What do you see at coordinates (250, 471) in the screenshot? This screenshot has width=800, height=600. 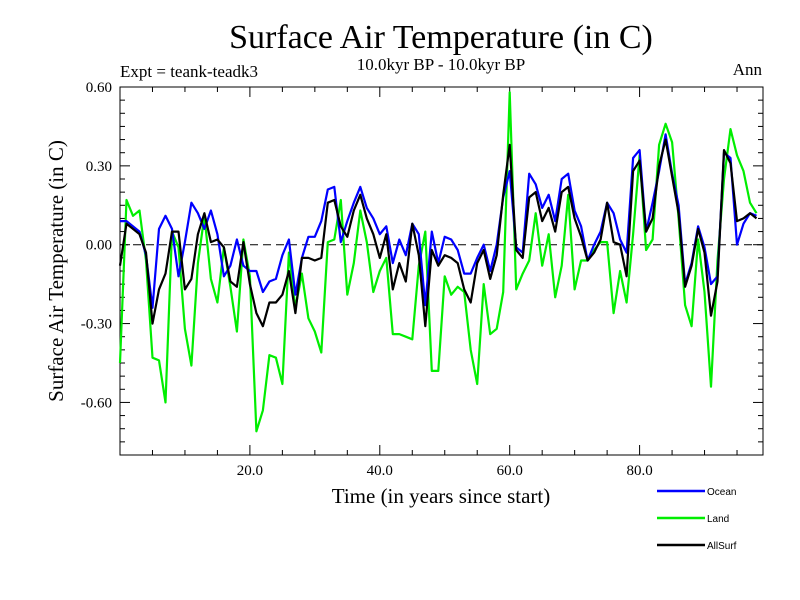 I see `x-tick-label: 20.0` at bounding box center [250, 471].